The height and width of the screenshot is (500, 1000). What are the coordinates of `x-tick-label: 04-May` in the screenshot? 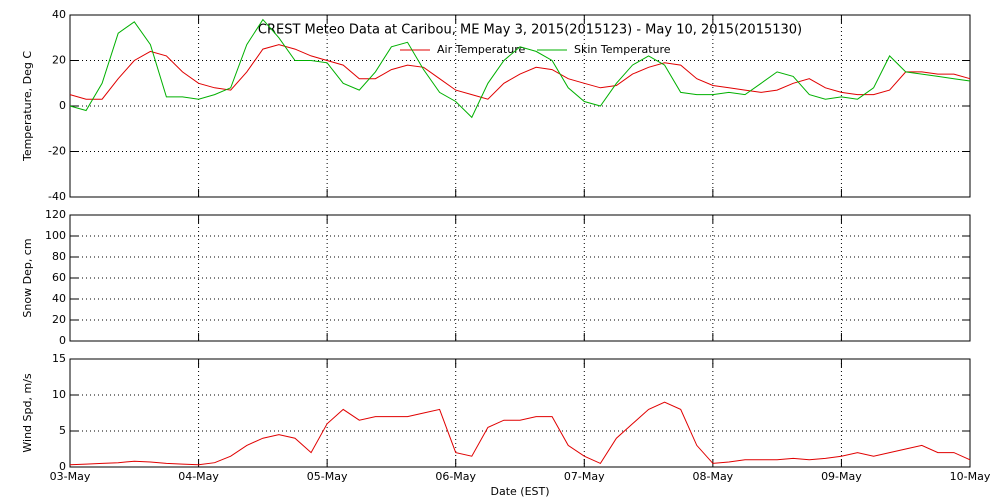 It's located at (198, 476).